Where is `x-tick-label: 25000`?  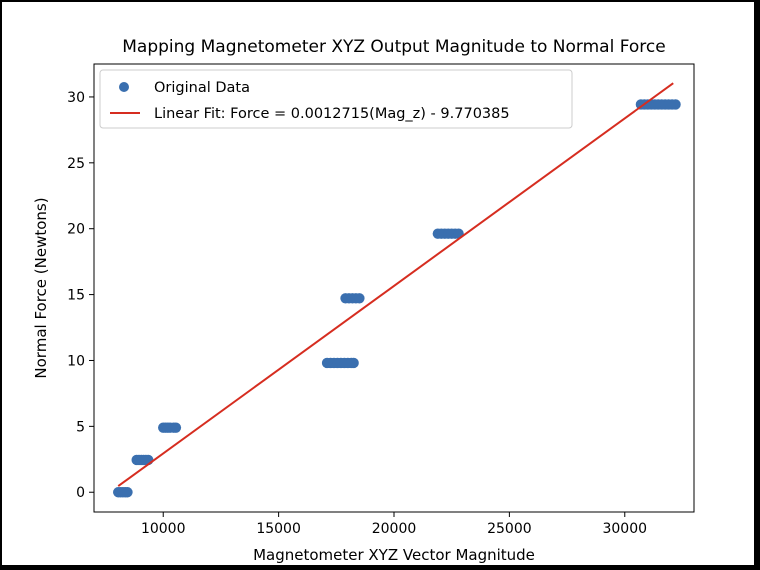 x-tick-label: 25000 is located at coordinates (509, 529).